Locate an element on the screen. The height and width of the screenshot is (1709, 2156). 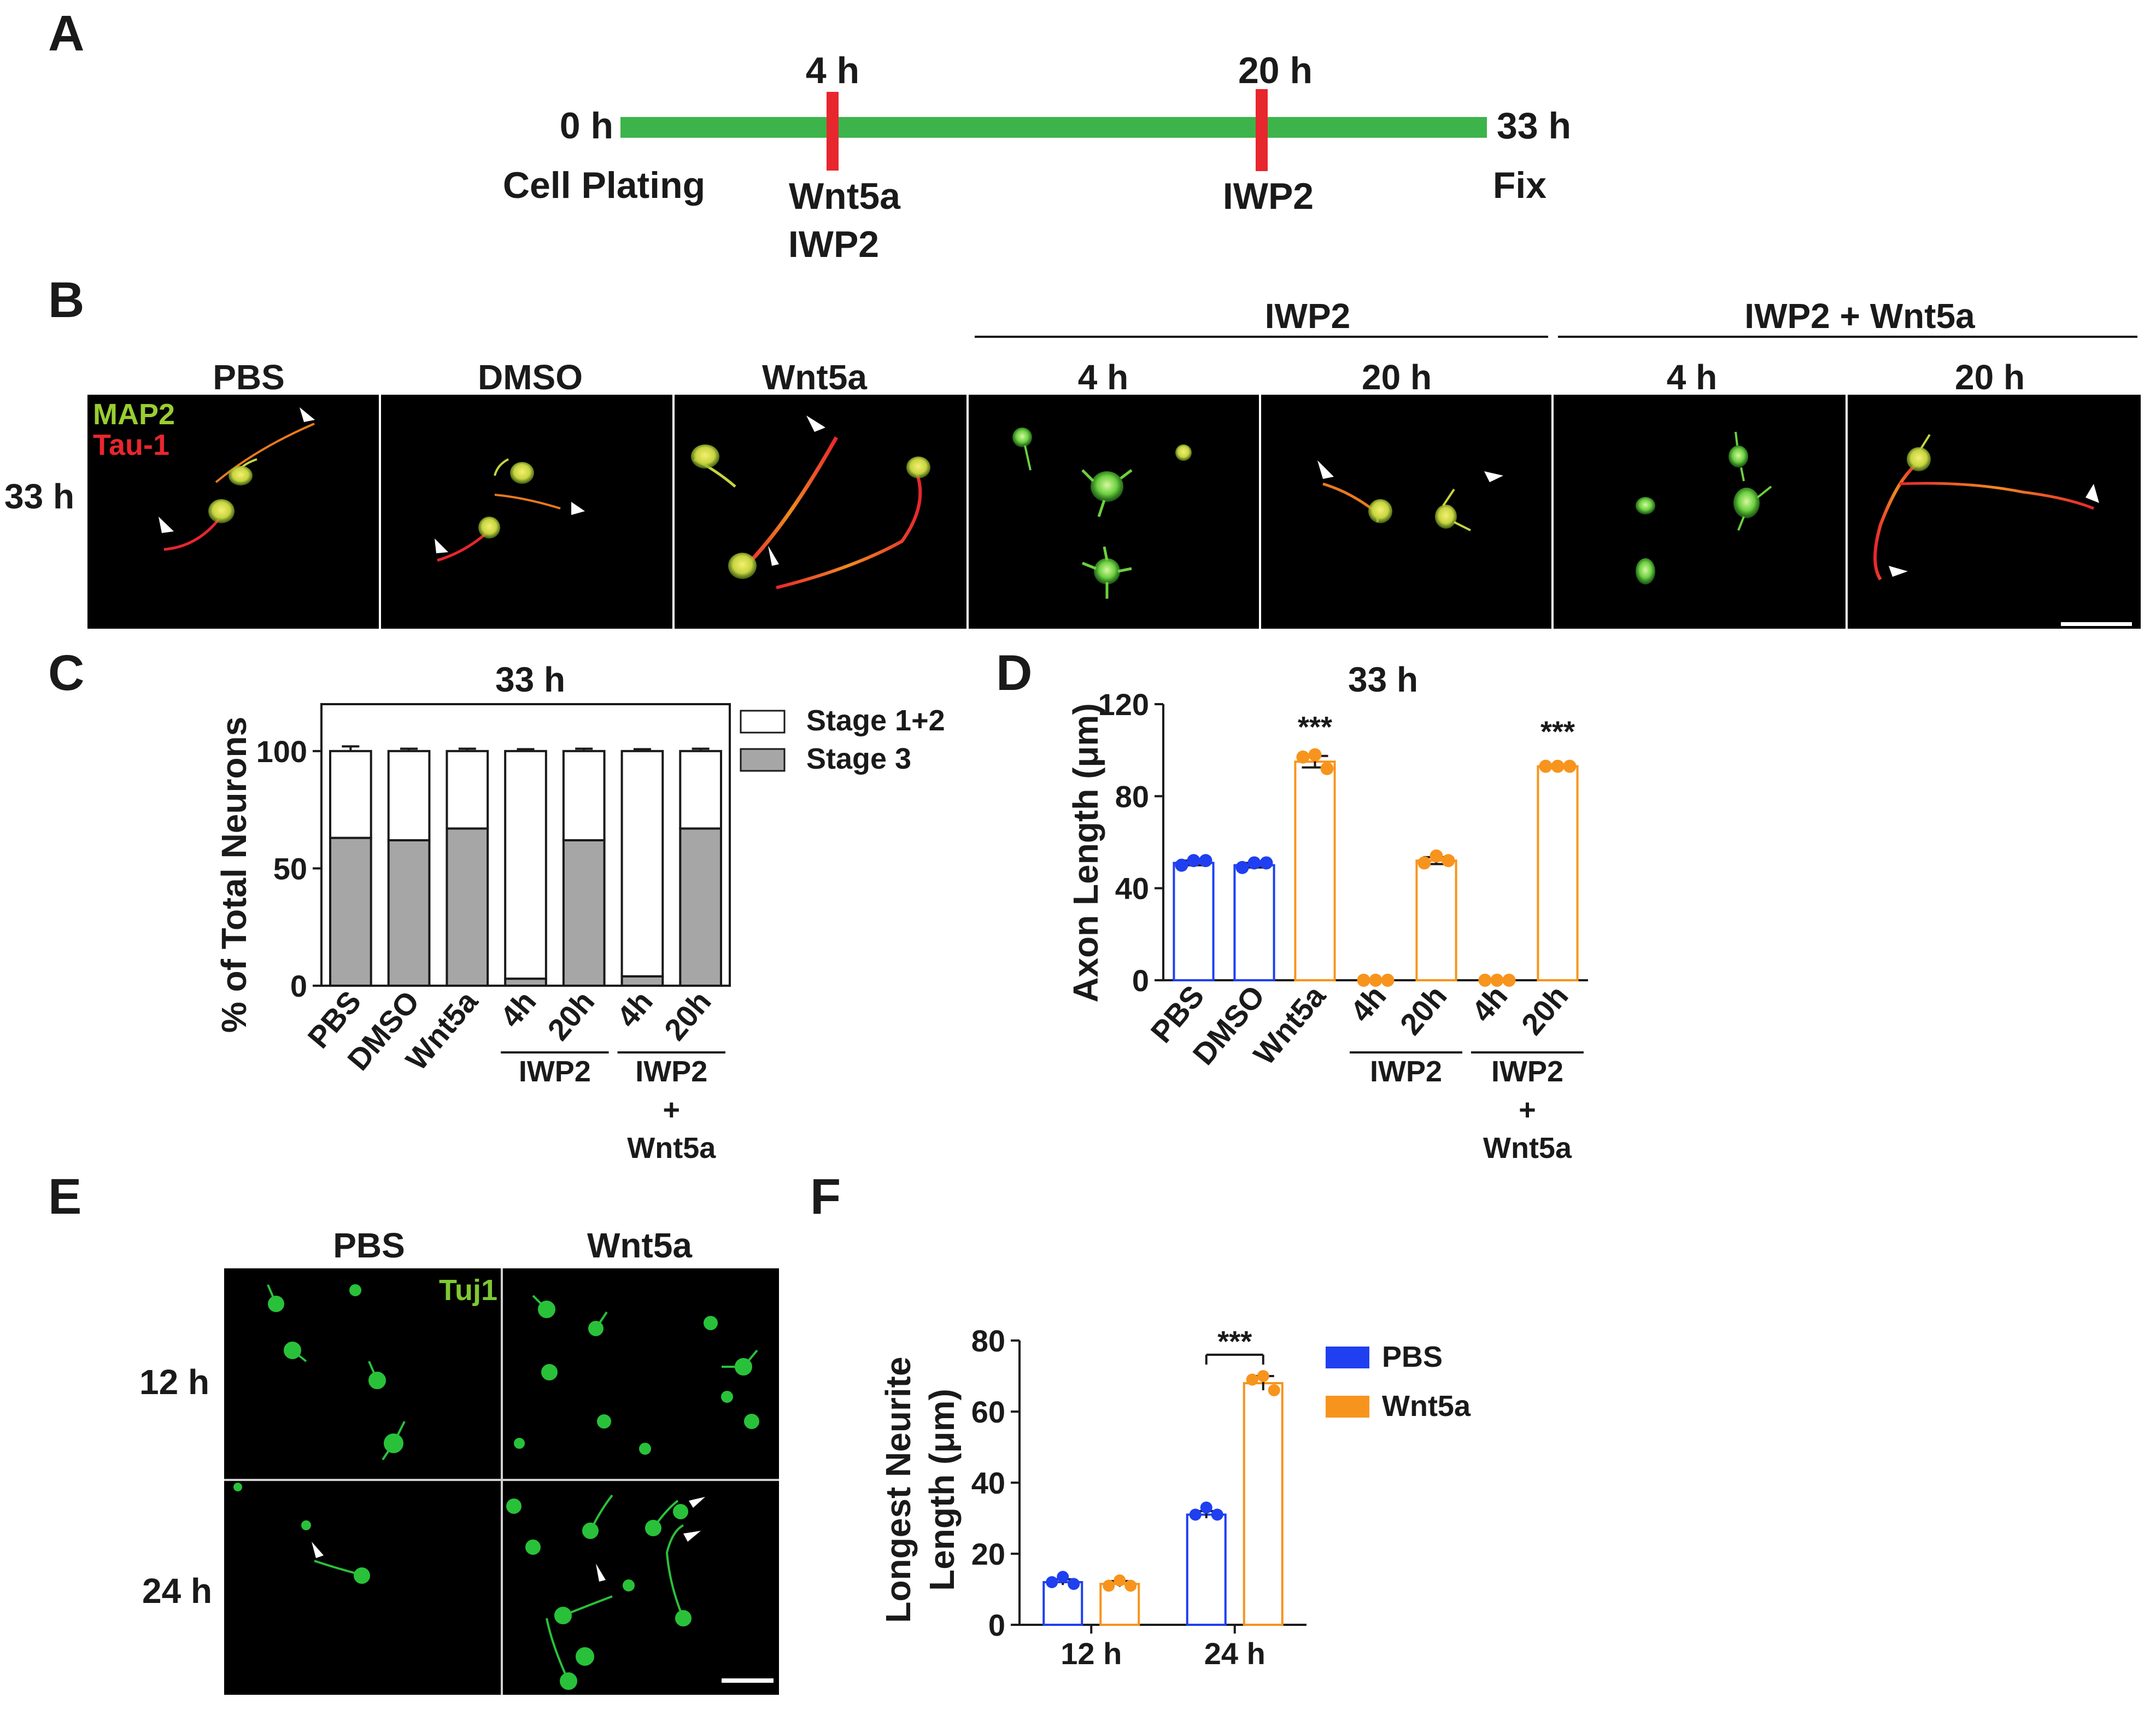
timeline-mark1-event-1: Wnt5a is located at coordinates (845, 196).